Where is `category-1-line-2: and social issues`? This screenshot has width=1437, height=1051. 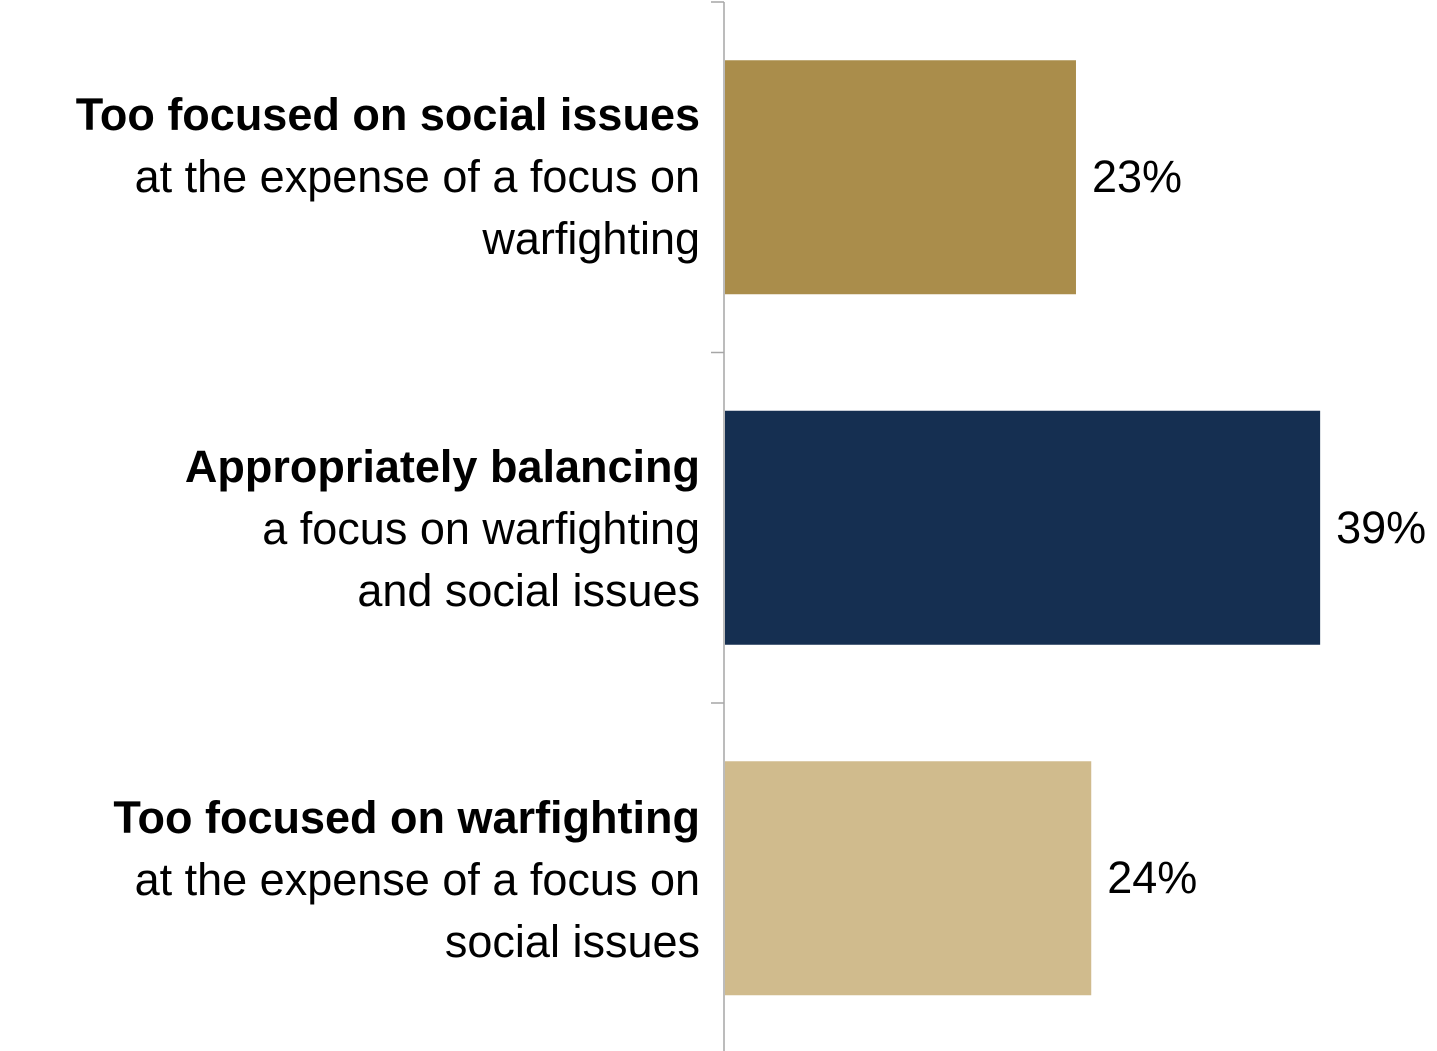 category-1-line-2: and social issues is located at coordinates (528, 590).